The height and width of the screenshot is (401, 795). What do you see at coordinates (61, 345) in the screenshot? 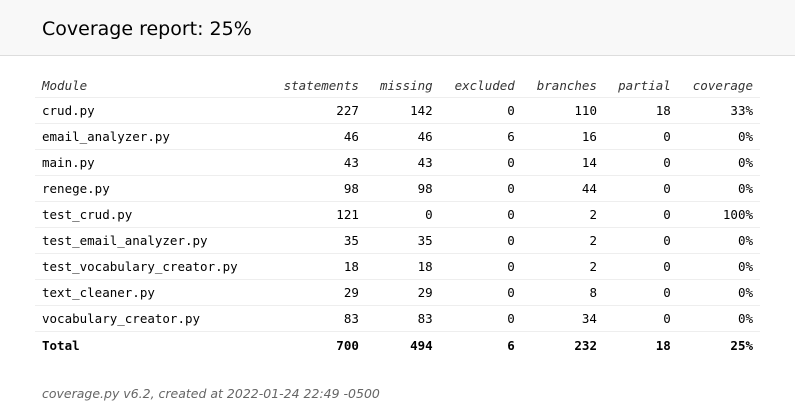
I see `total-label: Total` at bounding box center [61, 345].